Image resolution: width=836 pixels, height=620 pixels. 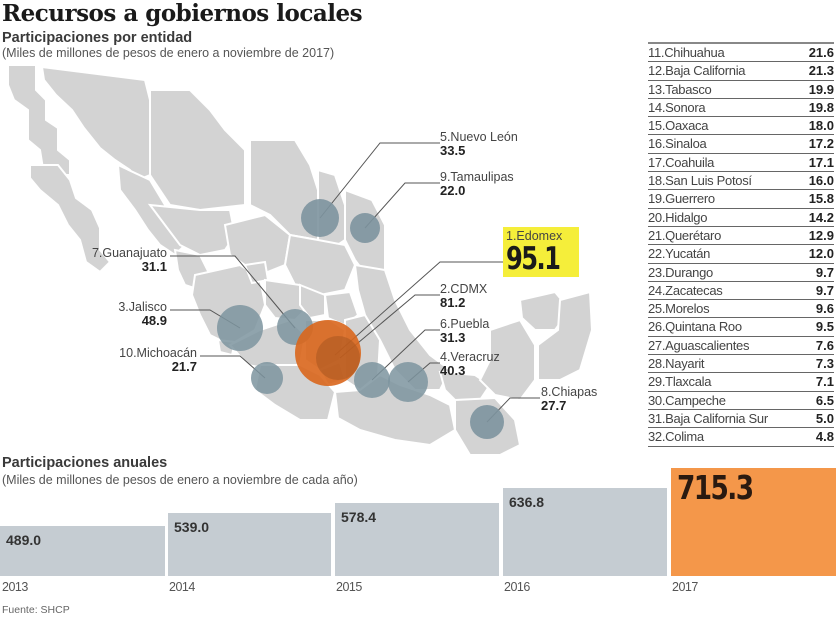 What do you see at coordinates (824, 327) in the screenshot?
I see `state-value: 9.5` at bounding box center [824, 327].